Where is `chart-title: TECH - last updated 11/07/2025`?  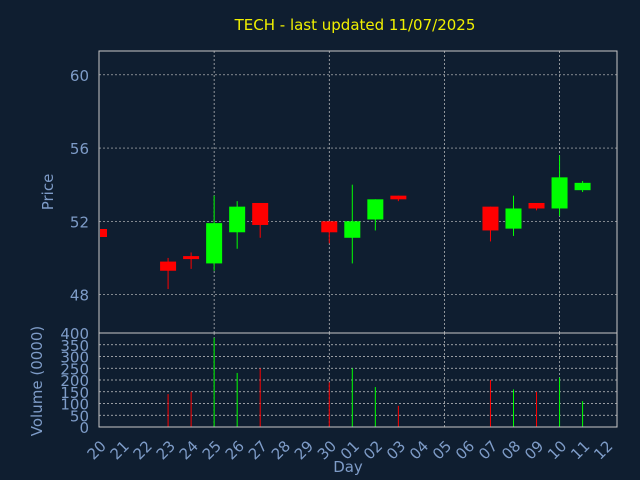 chart-title: TECH - last updated 11/07/2025 is located at coordinates (355, 25).